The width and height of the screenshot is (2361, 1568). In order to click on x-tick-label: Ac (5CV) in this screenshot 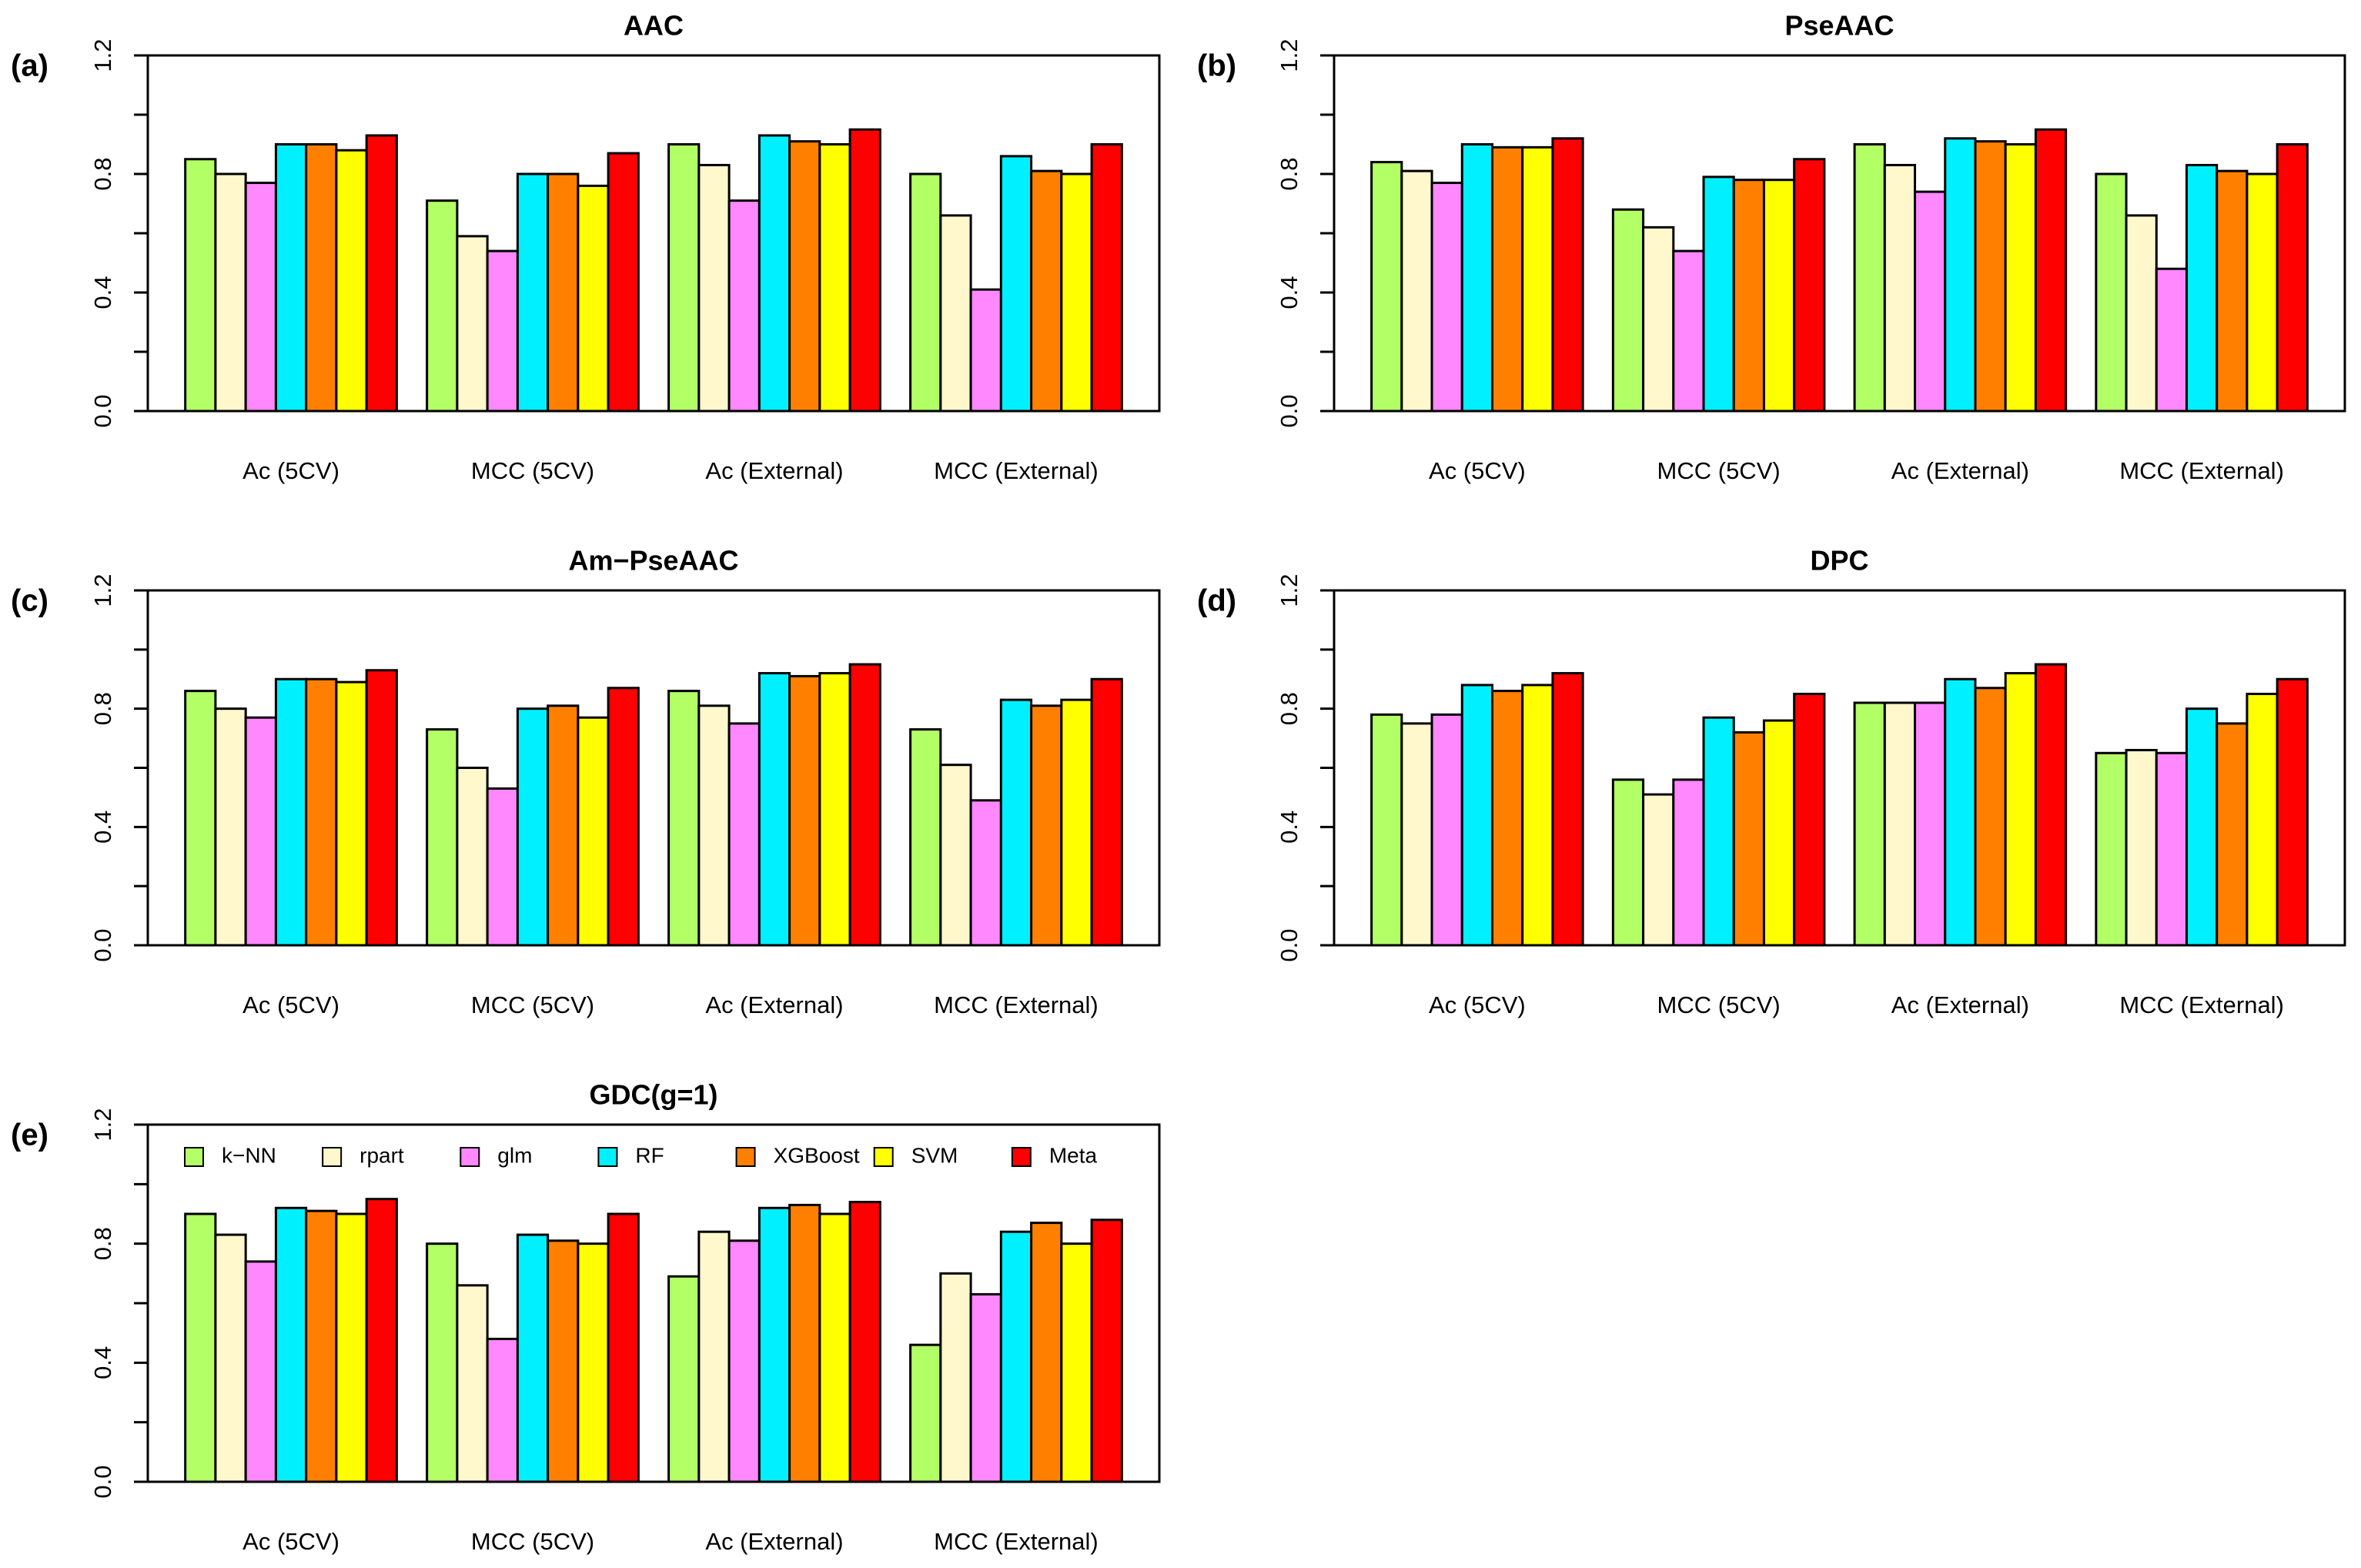, I will do `click(290, 470)`.